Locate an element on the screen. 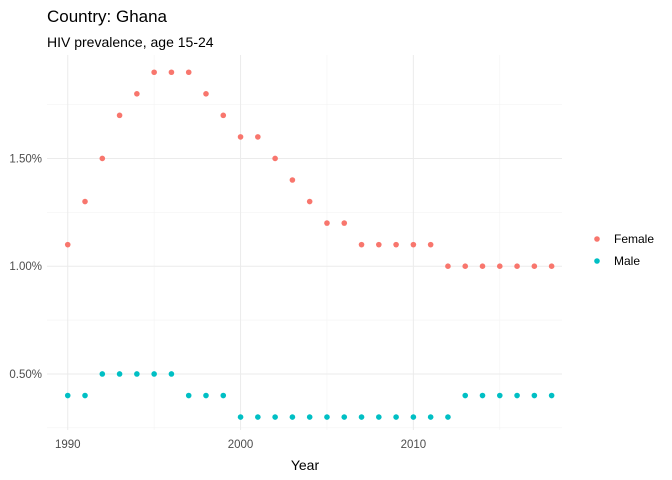 This screenshot has width=672, height=480. legend-key-female is located at coordinates (597, 239).